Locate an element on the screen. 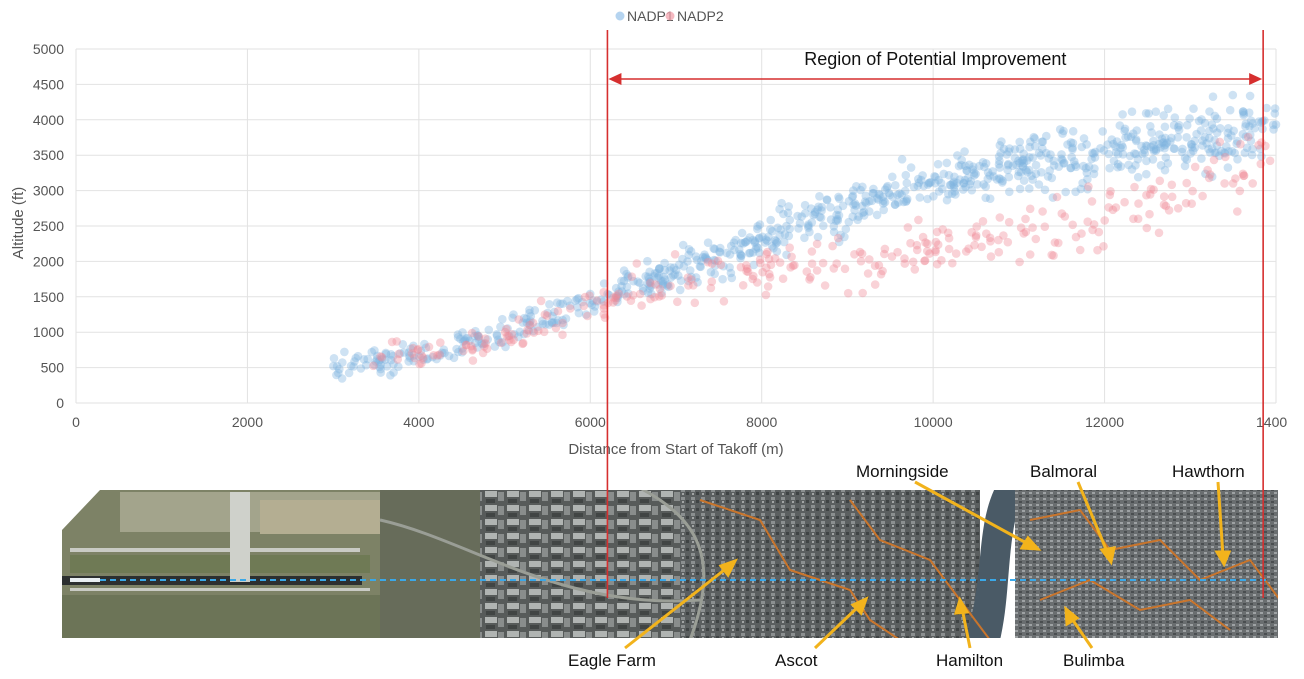 This screenshot has height=679, width=1304. x-tick-label: 1400 is located at coordinates (1271, 422).